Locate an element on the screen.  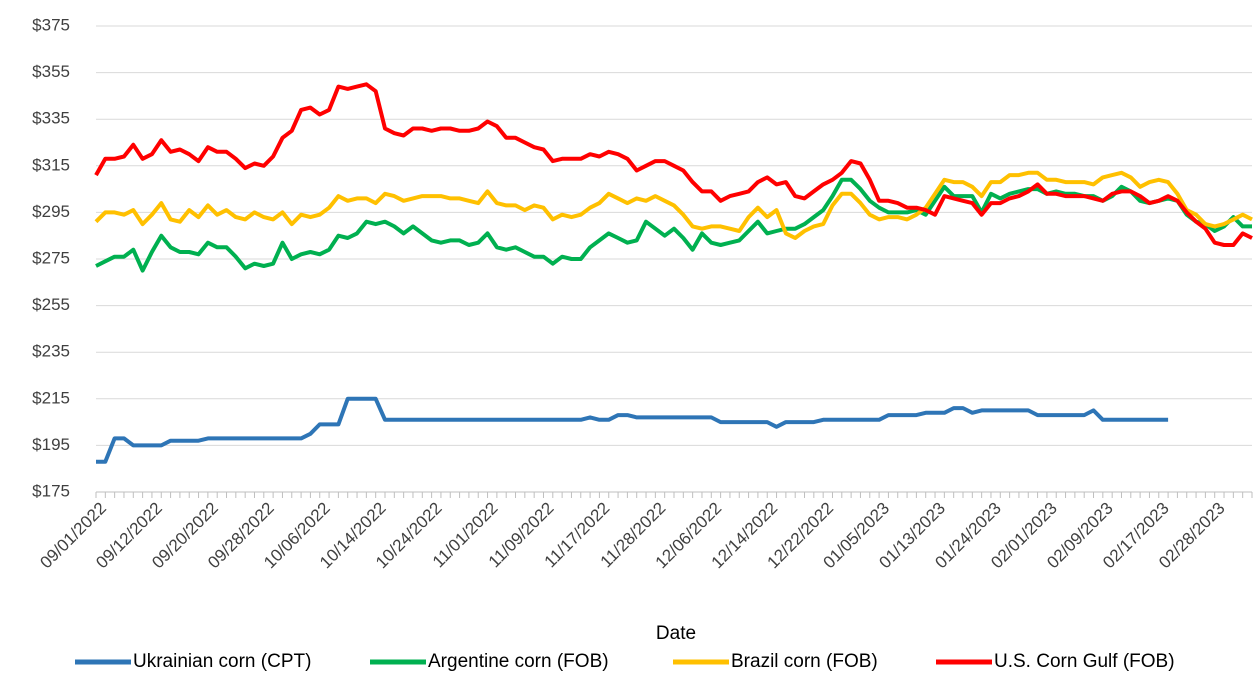
legend-label: U.S. Corn Gulf (FOB) is located at coordinates (1084, 661).